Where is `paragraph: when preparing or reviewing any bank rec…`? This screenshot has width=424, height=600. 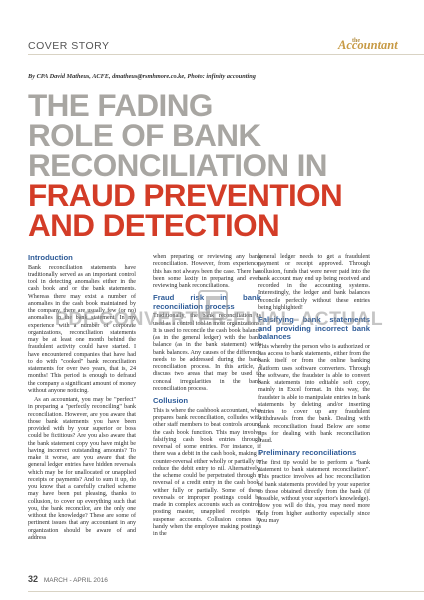
paragraph: when preparing or reviewing any bank rec… is located at coordinates (207, 271).